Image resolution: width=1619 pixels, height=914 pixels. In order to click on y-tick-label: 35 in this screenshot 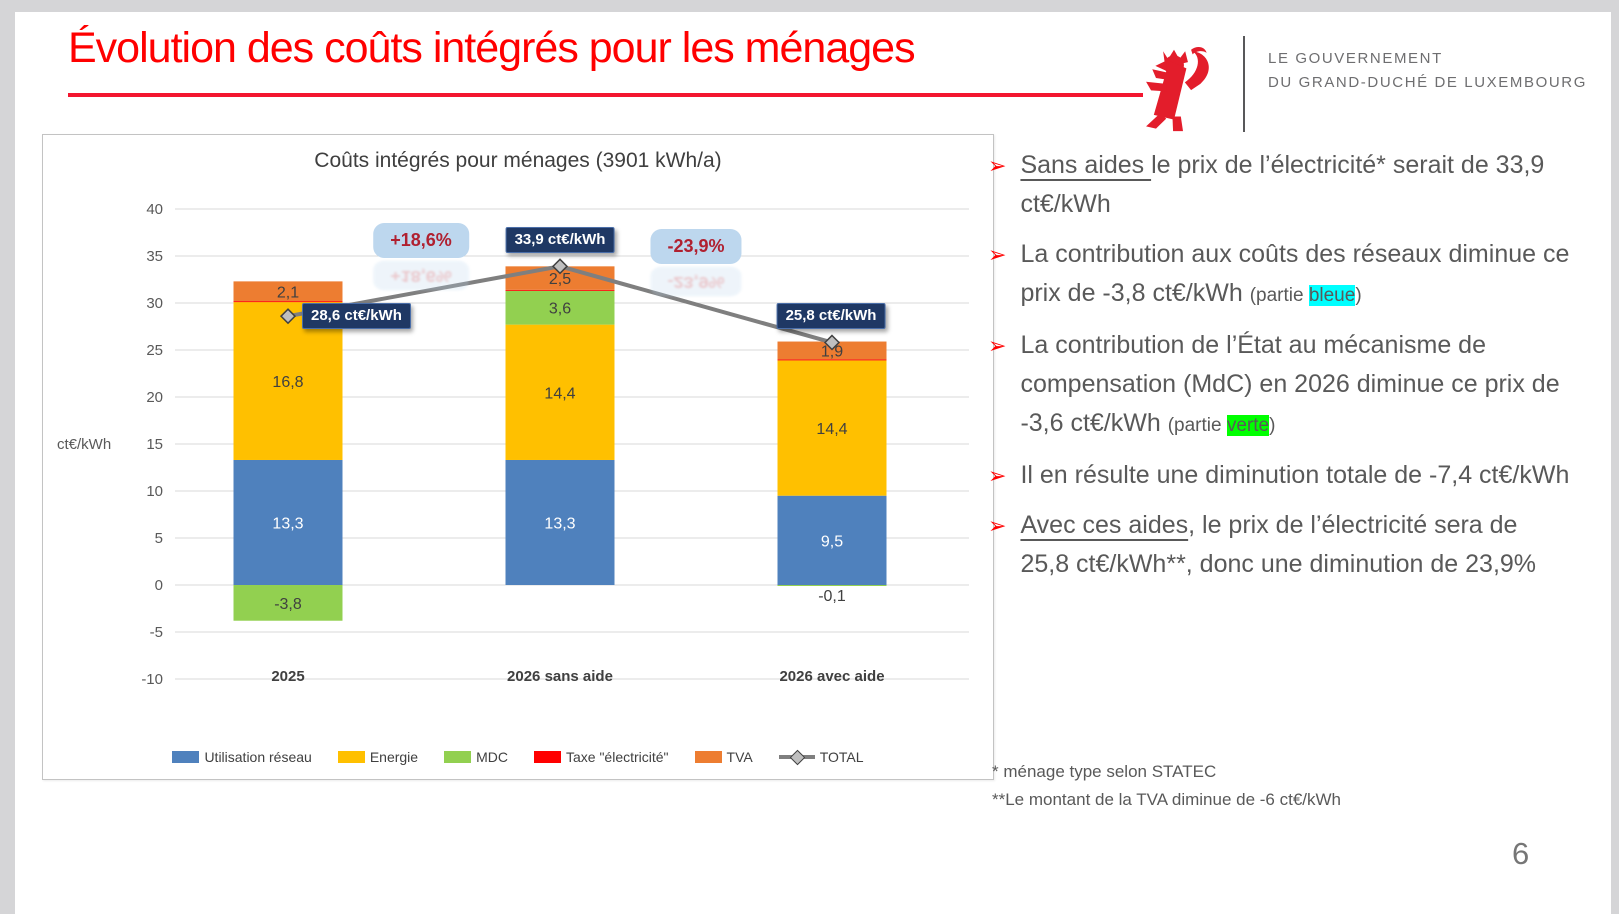, I will do `click(154, 256)`.